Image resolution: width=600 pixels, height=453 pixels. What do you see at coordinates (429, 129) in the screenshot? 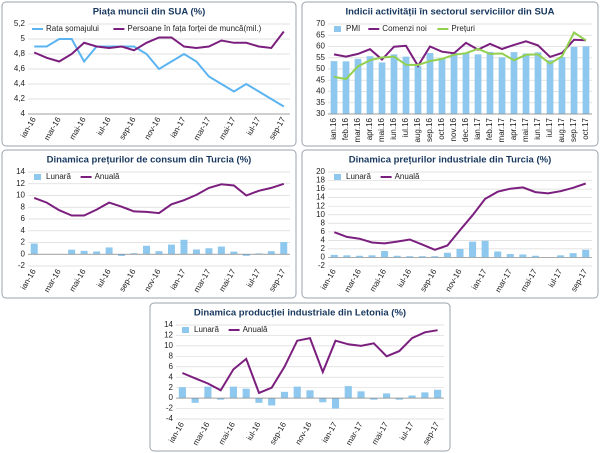
I see `x-tick-label: sep.16` at bounding box center [429, 129].